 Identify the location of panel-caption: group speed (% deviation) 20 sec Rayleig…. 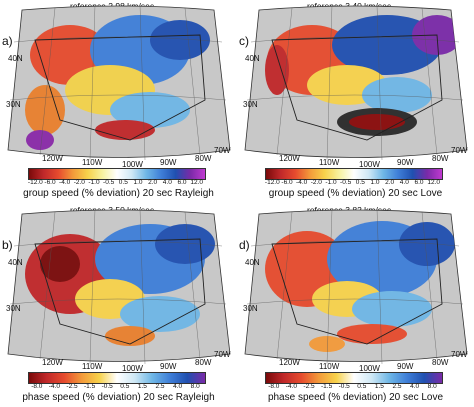
(118, 193).